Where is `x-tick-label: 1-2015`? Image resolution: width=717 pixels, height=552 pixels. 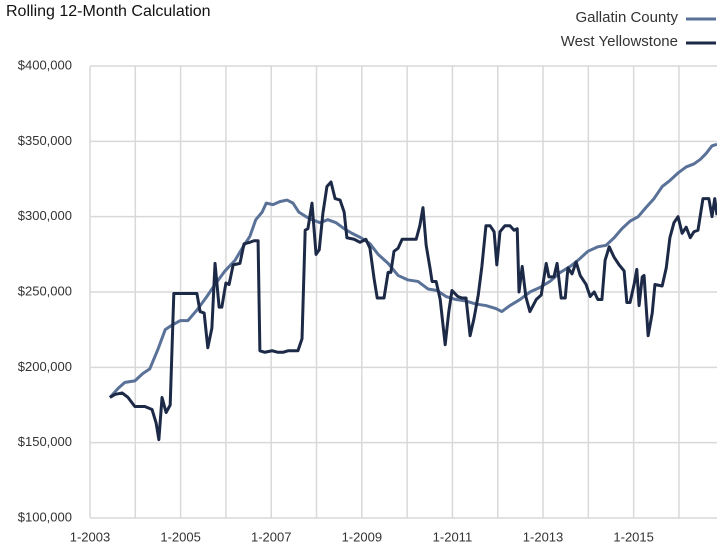 x-tick-label: 1-2015 is located at coordinates (633, 536).